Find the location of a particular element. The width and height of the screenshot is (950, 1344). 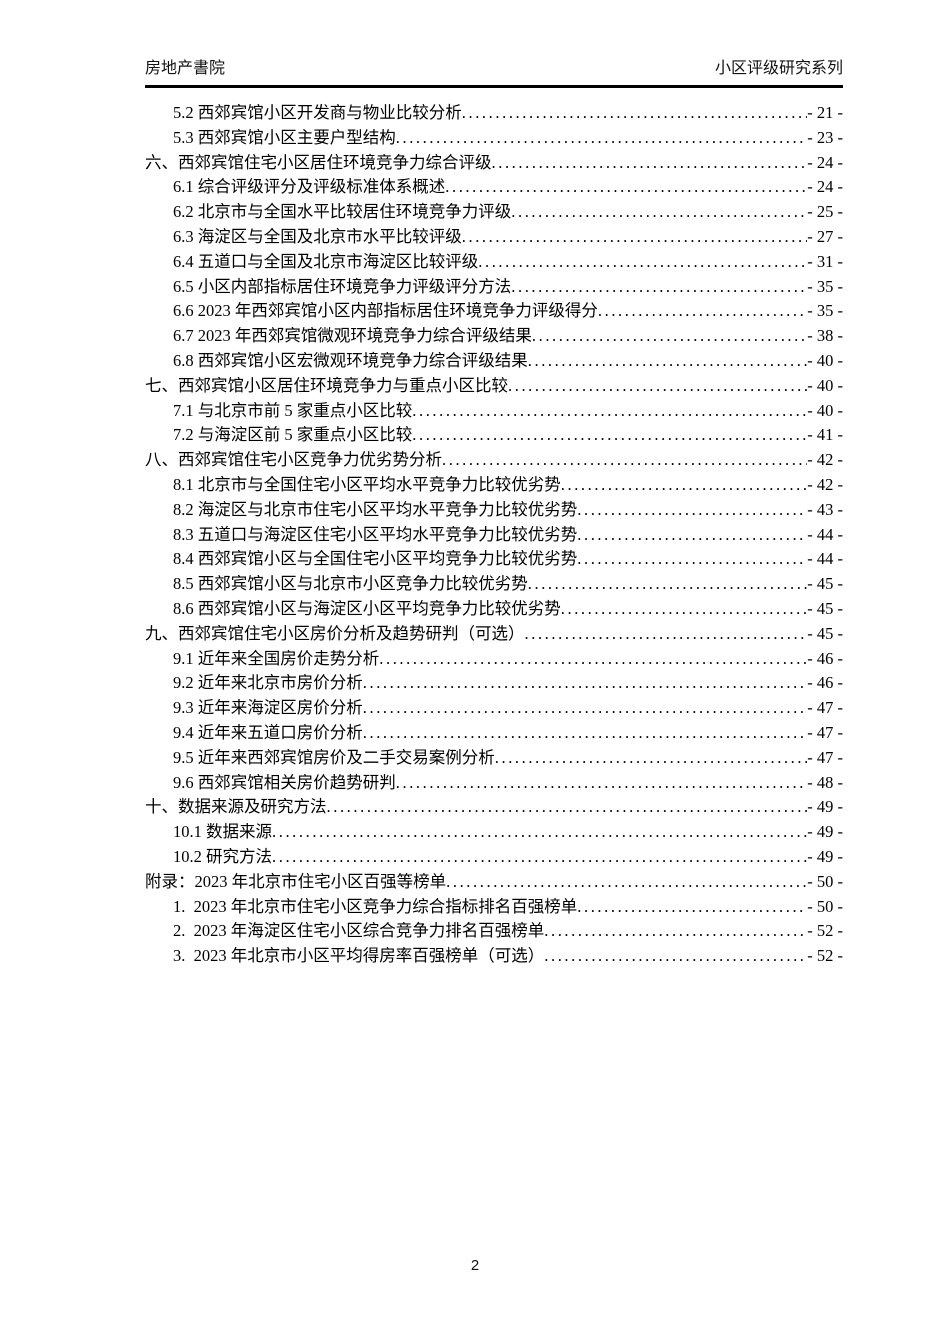

toc-entry: 7.2 与海淀区前 5 家重点小区比较 - 41 - is located at coordinates (494, 435).